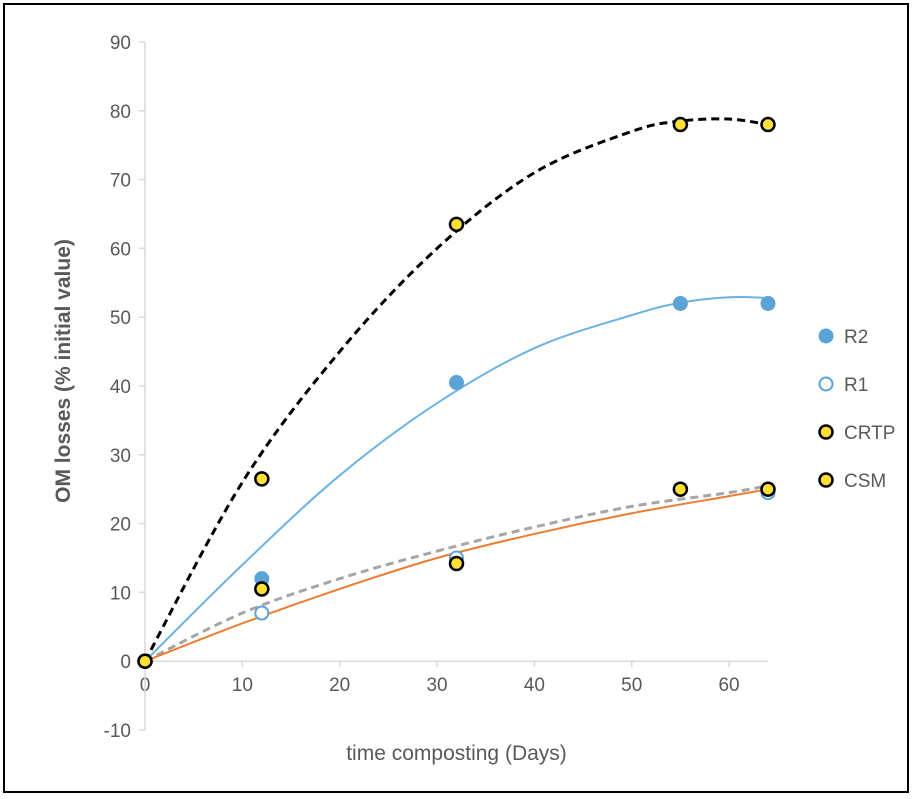 This screenshot has height=799, width=916. I want to click on x-tick-label: 50, so click(631, 685).